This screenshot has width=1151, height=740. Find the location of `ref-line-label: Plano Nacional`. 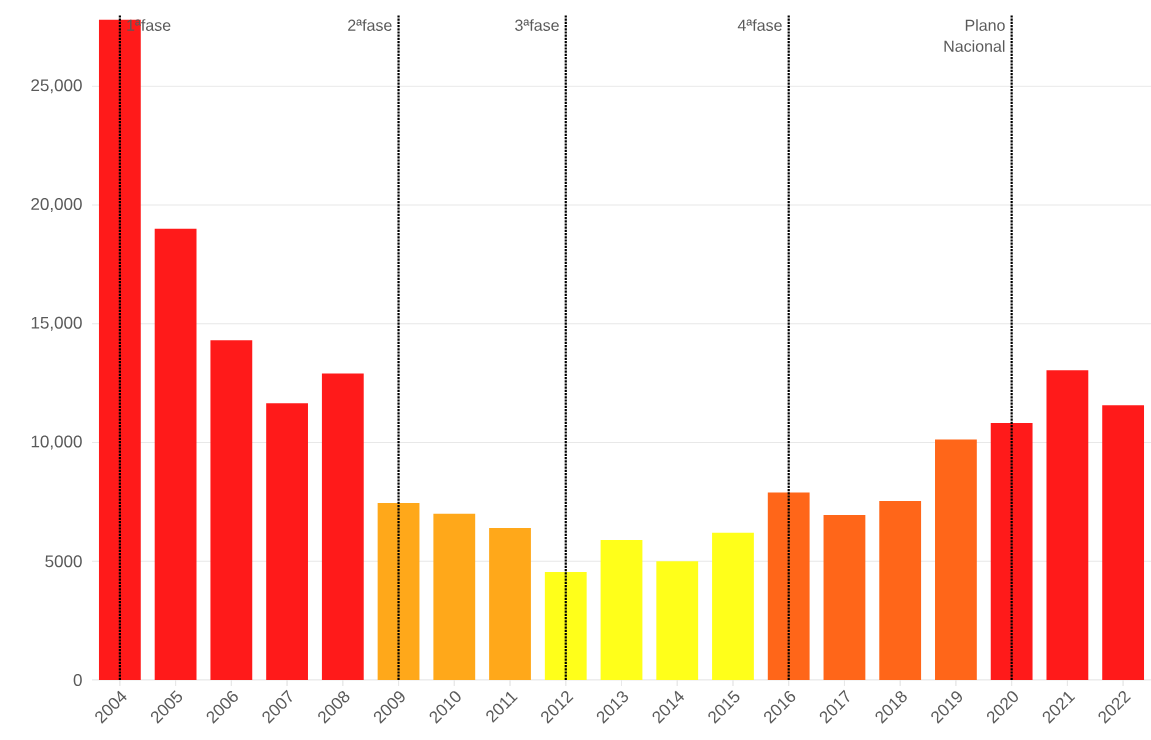

ref-line-label: Plano Nacional is located at coordinates (974, 35).